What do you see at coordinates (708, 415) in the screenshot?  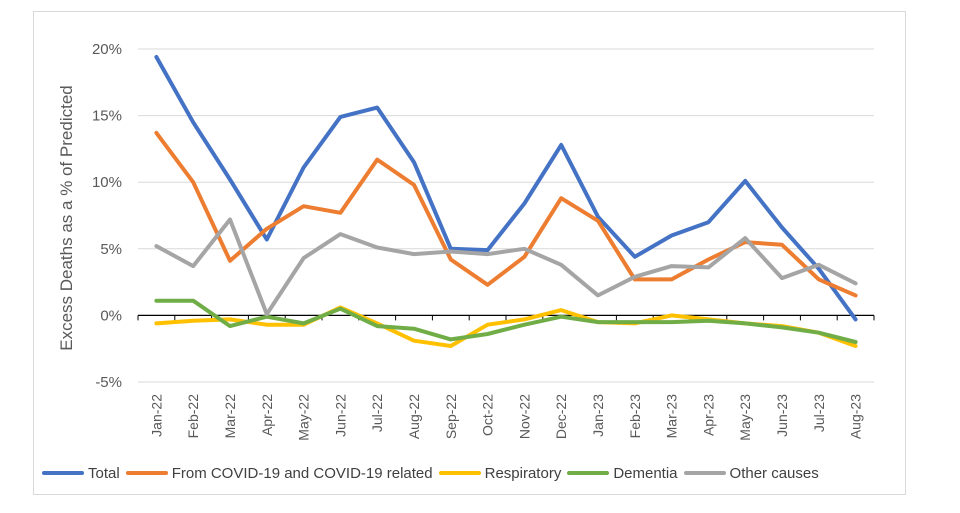 I see `x-tick-label: Apr-23` at bounding box center [708, 415].